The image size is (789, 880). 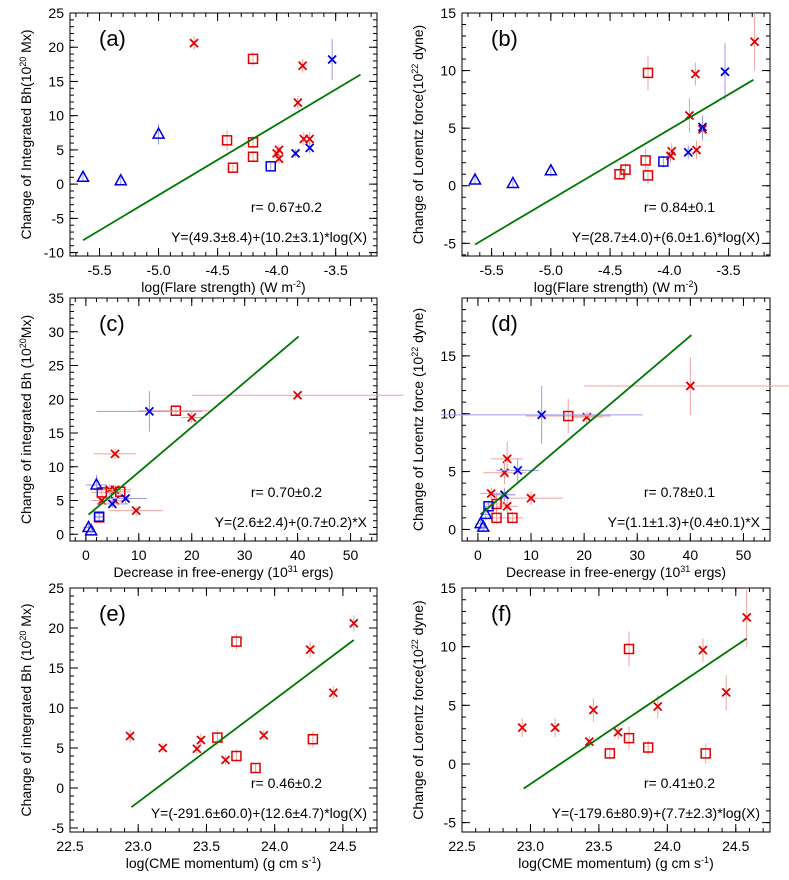 I want to click on y-tick-label: 35, so click(x=56, y=298).